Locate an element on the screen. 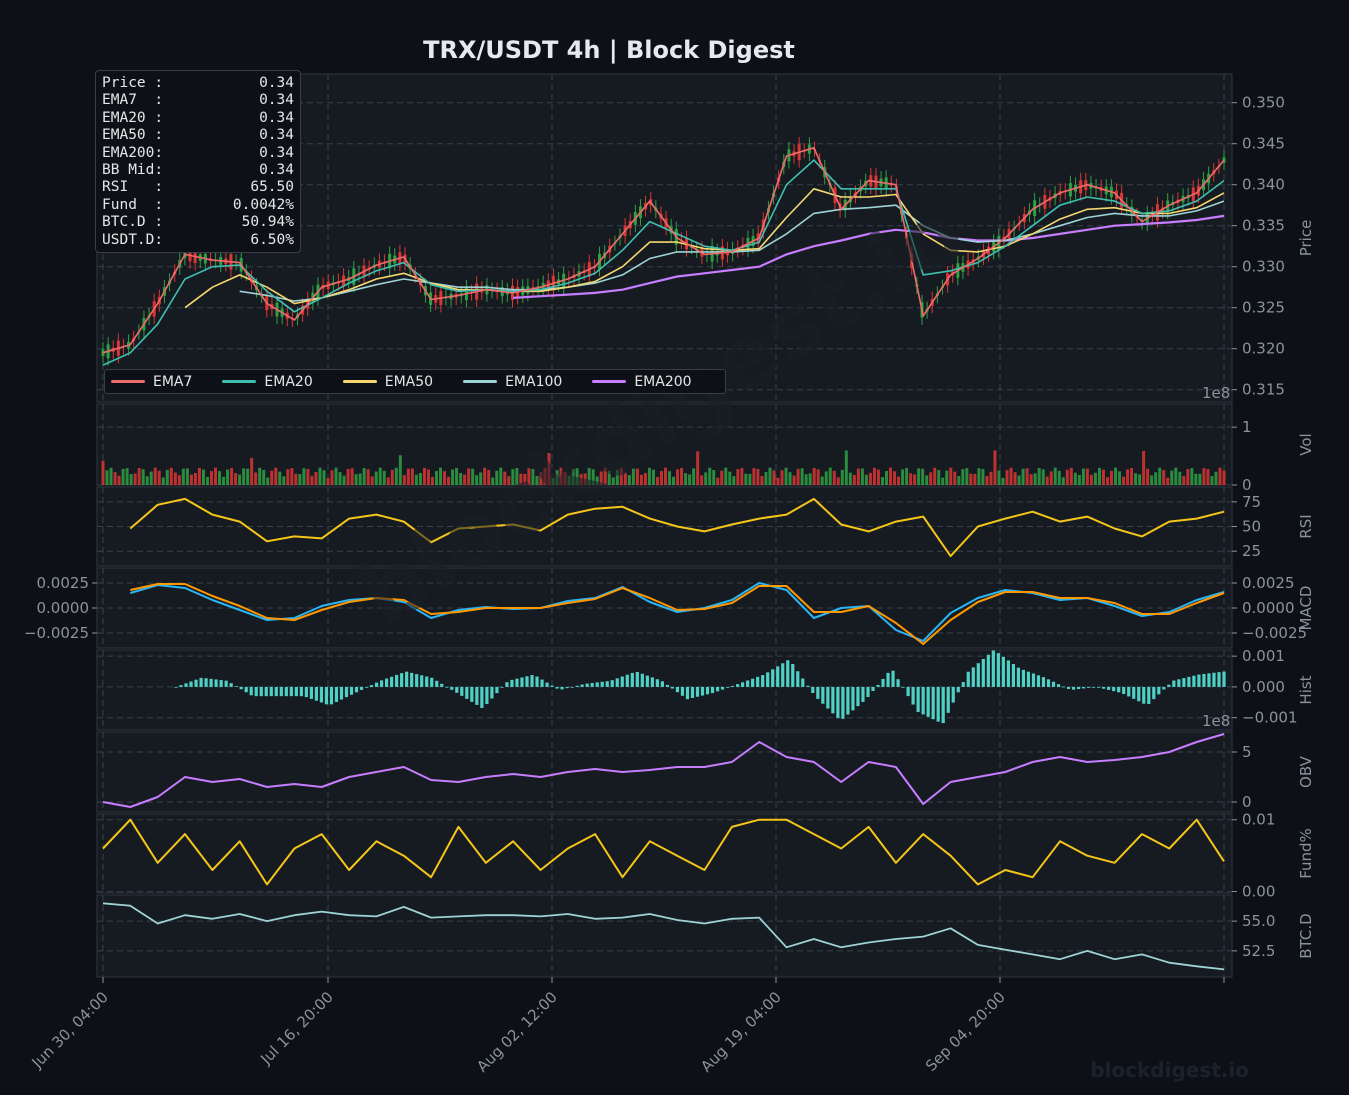  funding-tick-label: 0.01 is located at coordinates (1258, 820).